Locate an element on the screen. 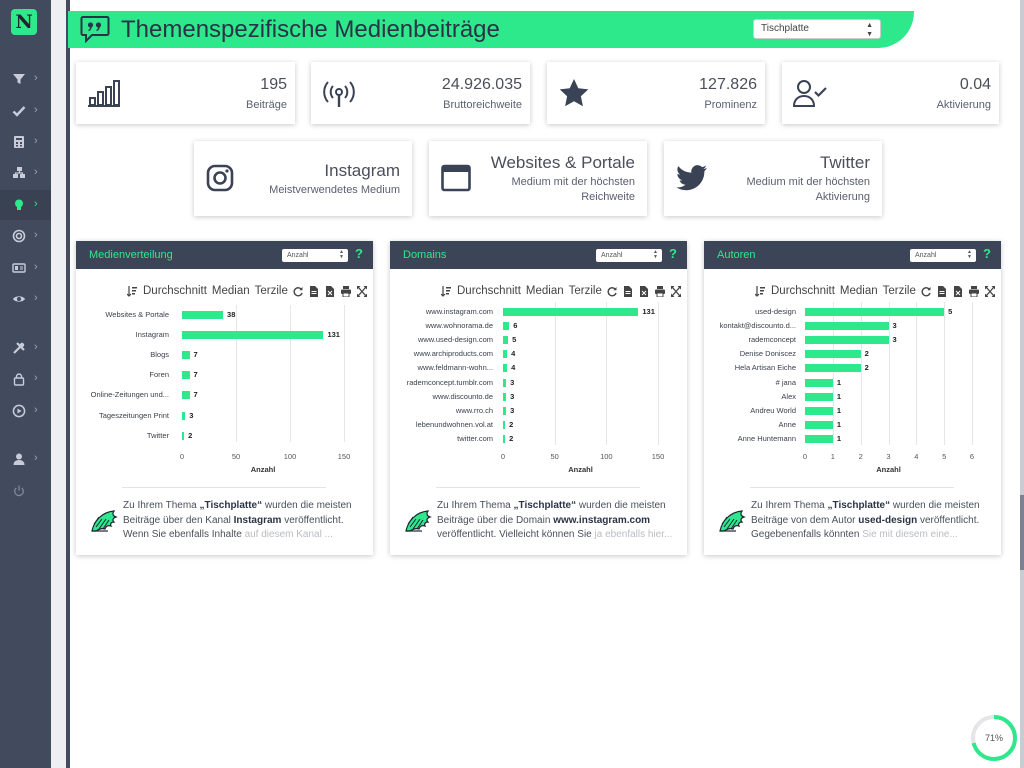  chart-toolbar: Durchschnitt Median Terzile is located at coordinates (250, 292).